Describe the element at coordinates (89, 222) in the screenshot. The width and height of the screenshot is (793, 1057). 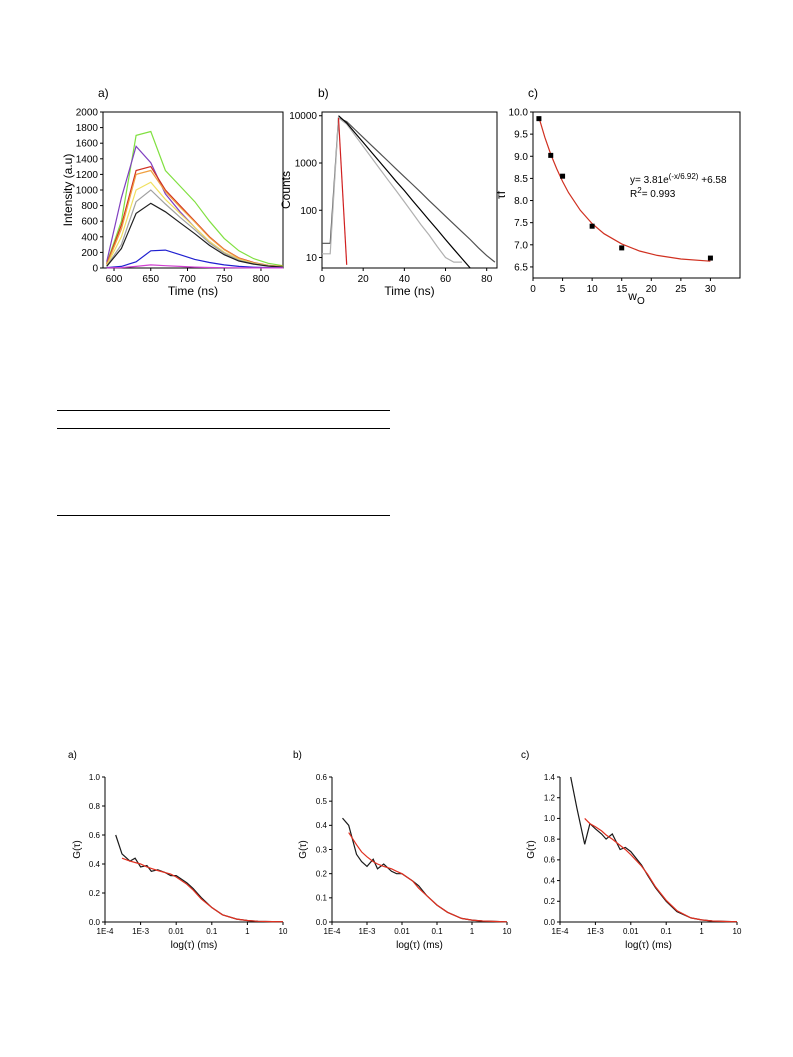
I see `y-tick-label: 600` at that location.